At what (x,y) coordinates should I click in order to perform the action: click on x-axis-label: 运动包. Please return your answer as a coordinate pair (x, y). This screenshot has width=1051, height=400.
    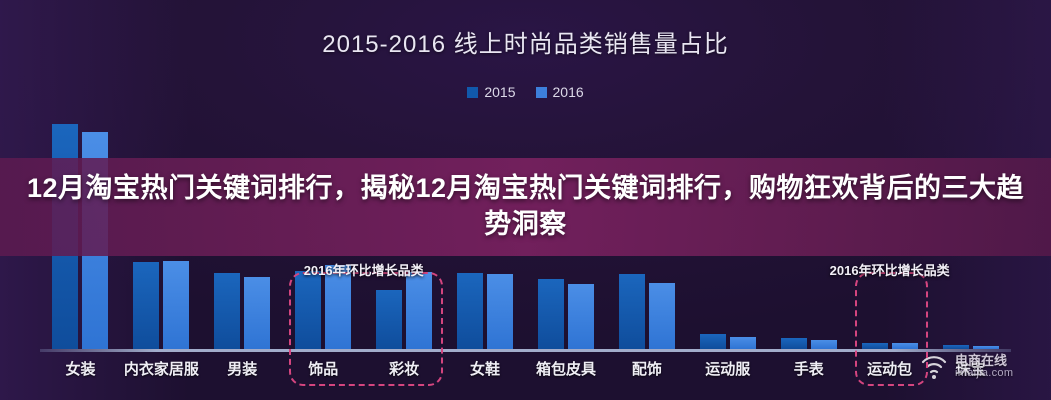
    Looking at the image, I should click on (890, 369).